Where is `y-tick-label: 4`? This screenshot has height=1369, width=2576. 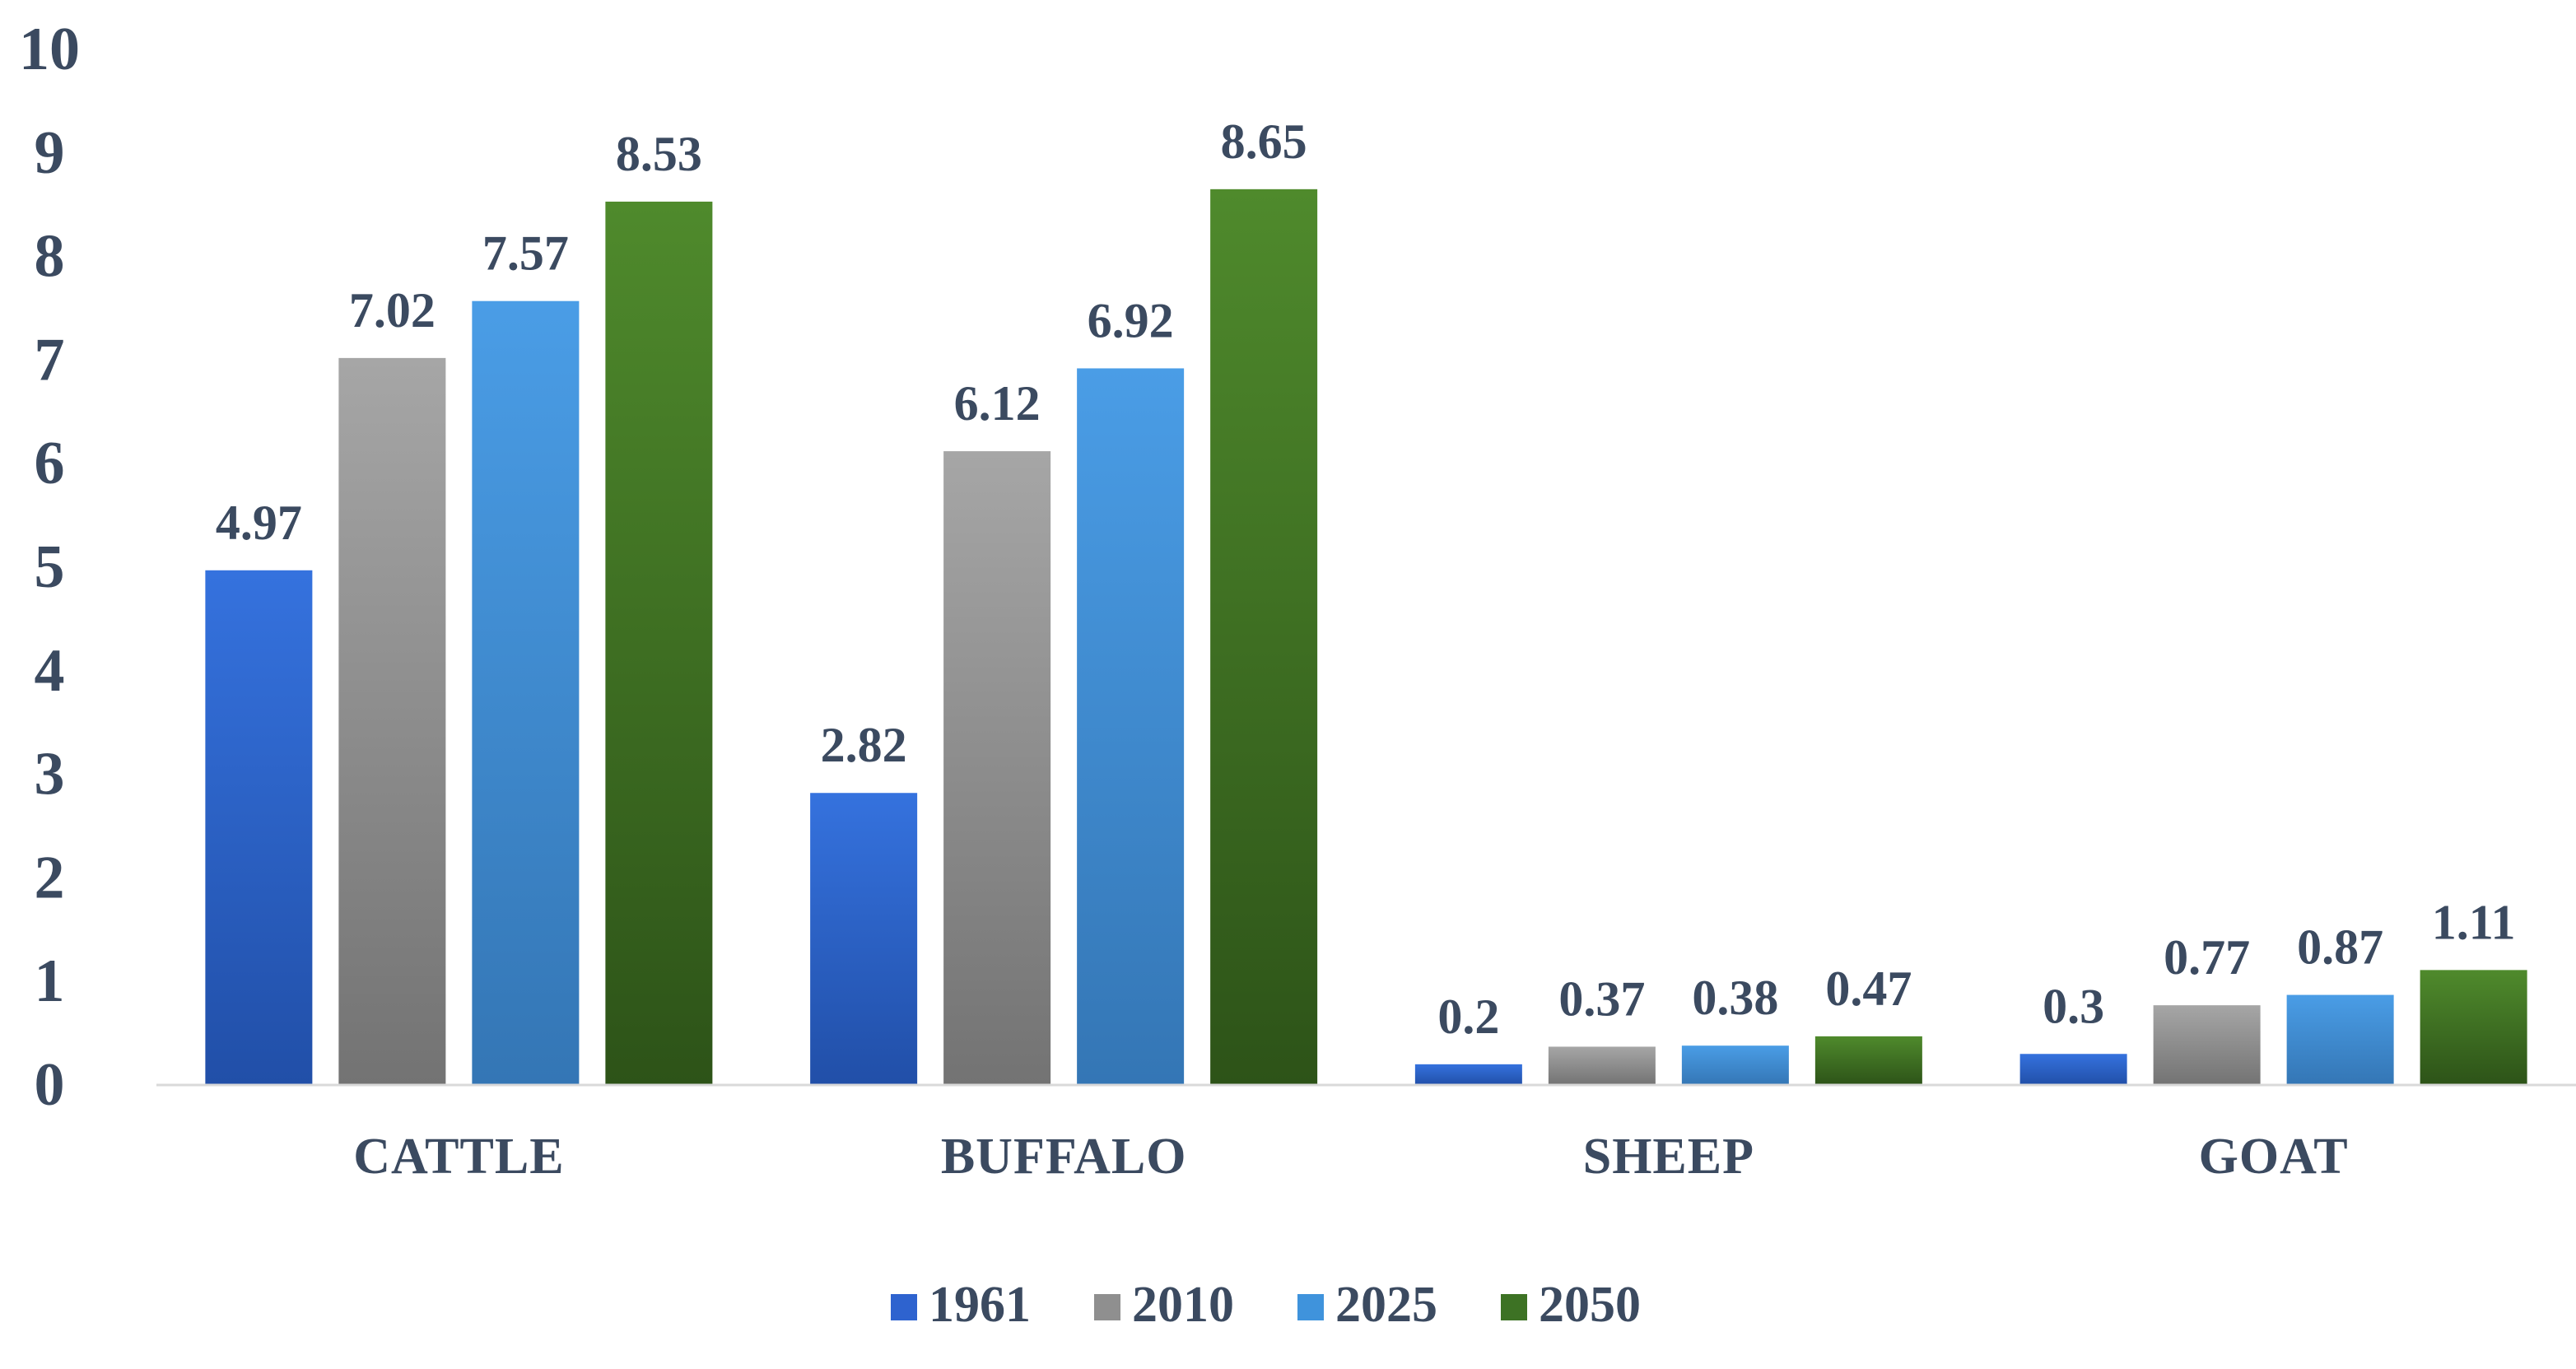 y-tick-label: 4 is located at coordinates (50, 671).